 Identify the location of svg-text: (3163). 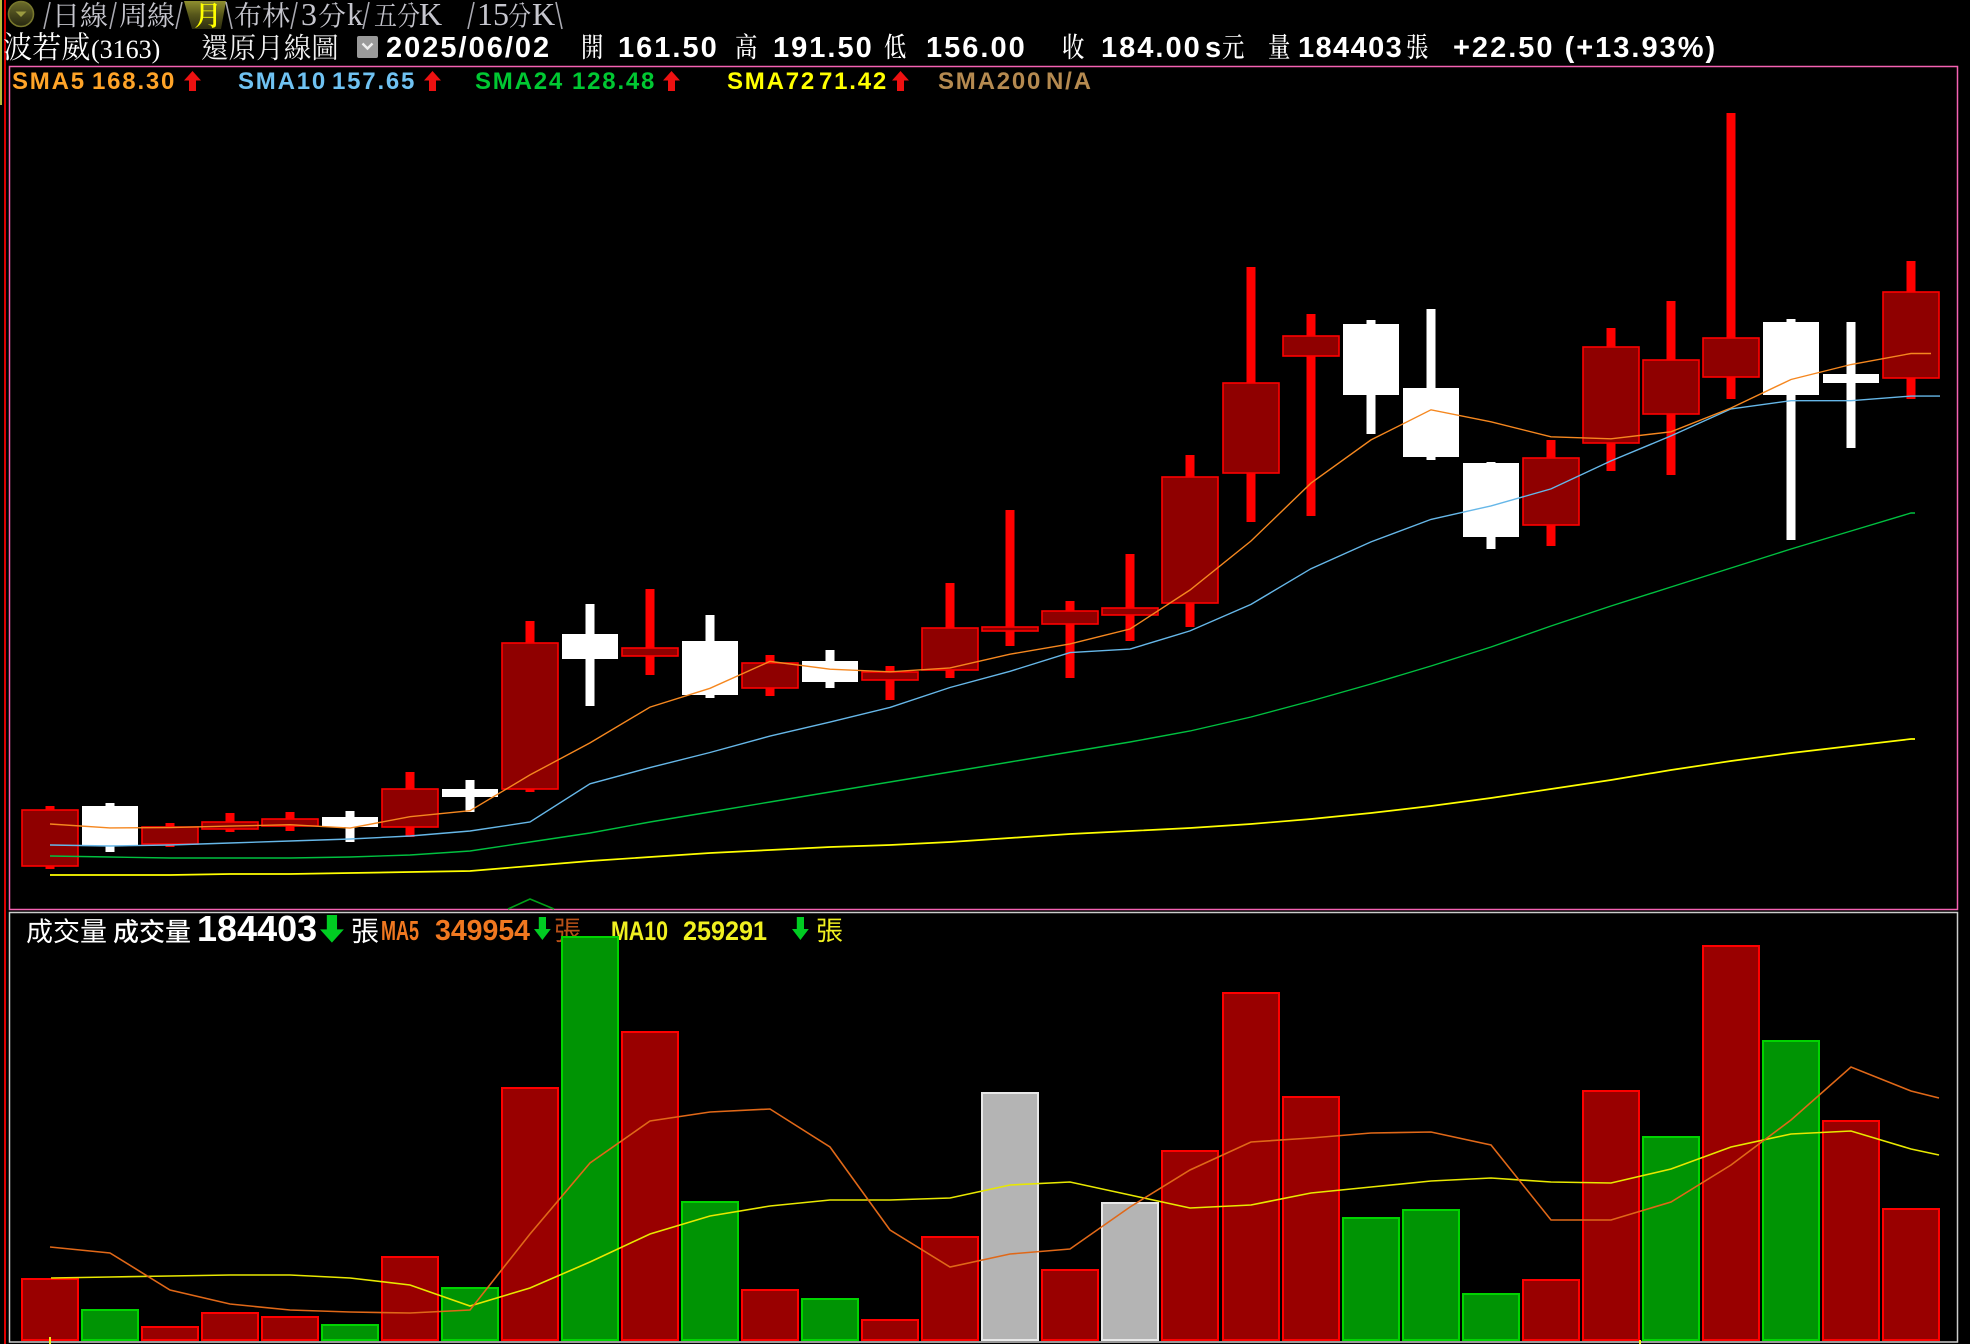
(125, 49).